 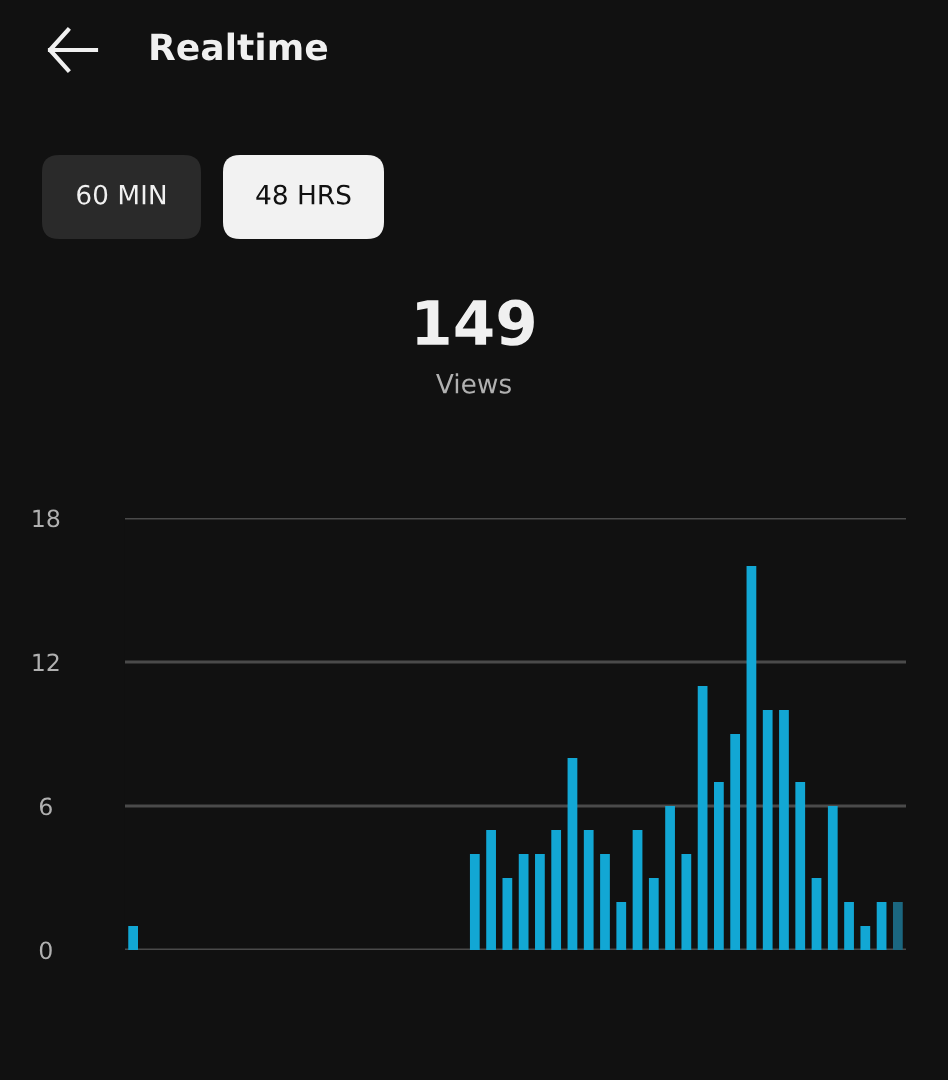 What do you see at coordinates (473, 383) in the screenshot?
I see `text: Views` at bounding box center [473, 383].